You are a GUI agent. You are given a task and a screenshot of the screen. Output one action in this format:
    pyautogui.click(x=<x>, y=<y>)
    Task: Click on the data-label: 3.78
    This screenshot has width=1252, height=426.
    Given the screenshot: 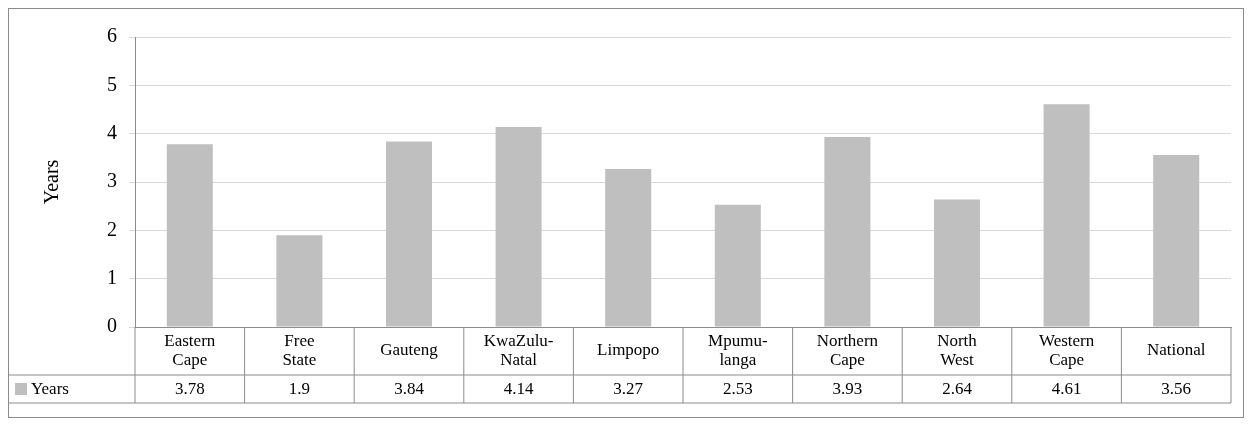 What is the action you would take?
    pyautogui.click(x=189, y=389)
    